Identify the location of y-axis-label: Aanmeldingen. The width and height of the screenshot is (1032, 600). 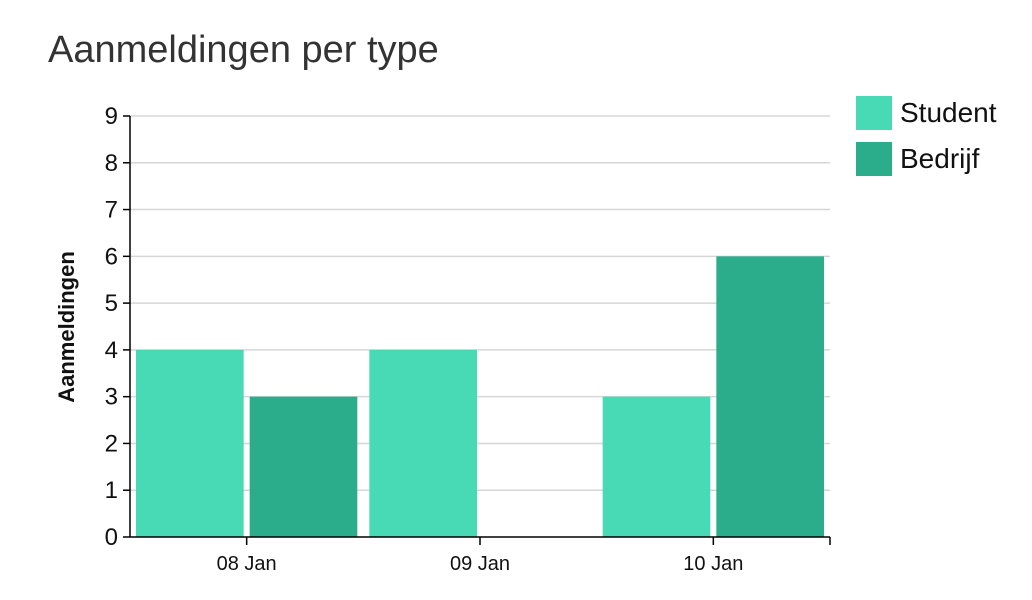
(66, 327).